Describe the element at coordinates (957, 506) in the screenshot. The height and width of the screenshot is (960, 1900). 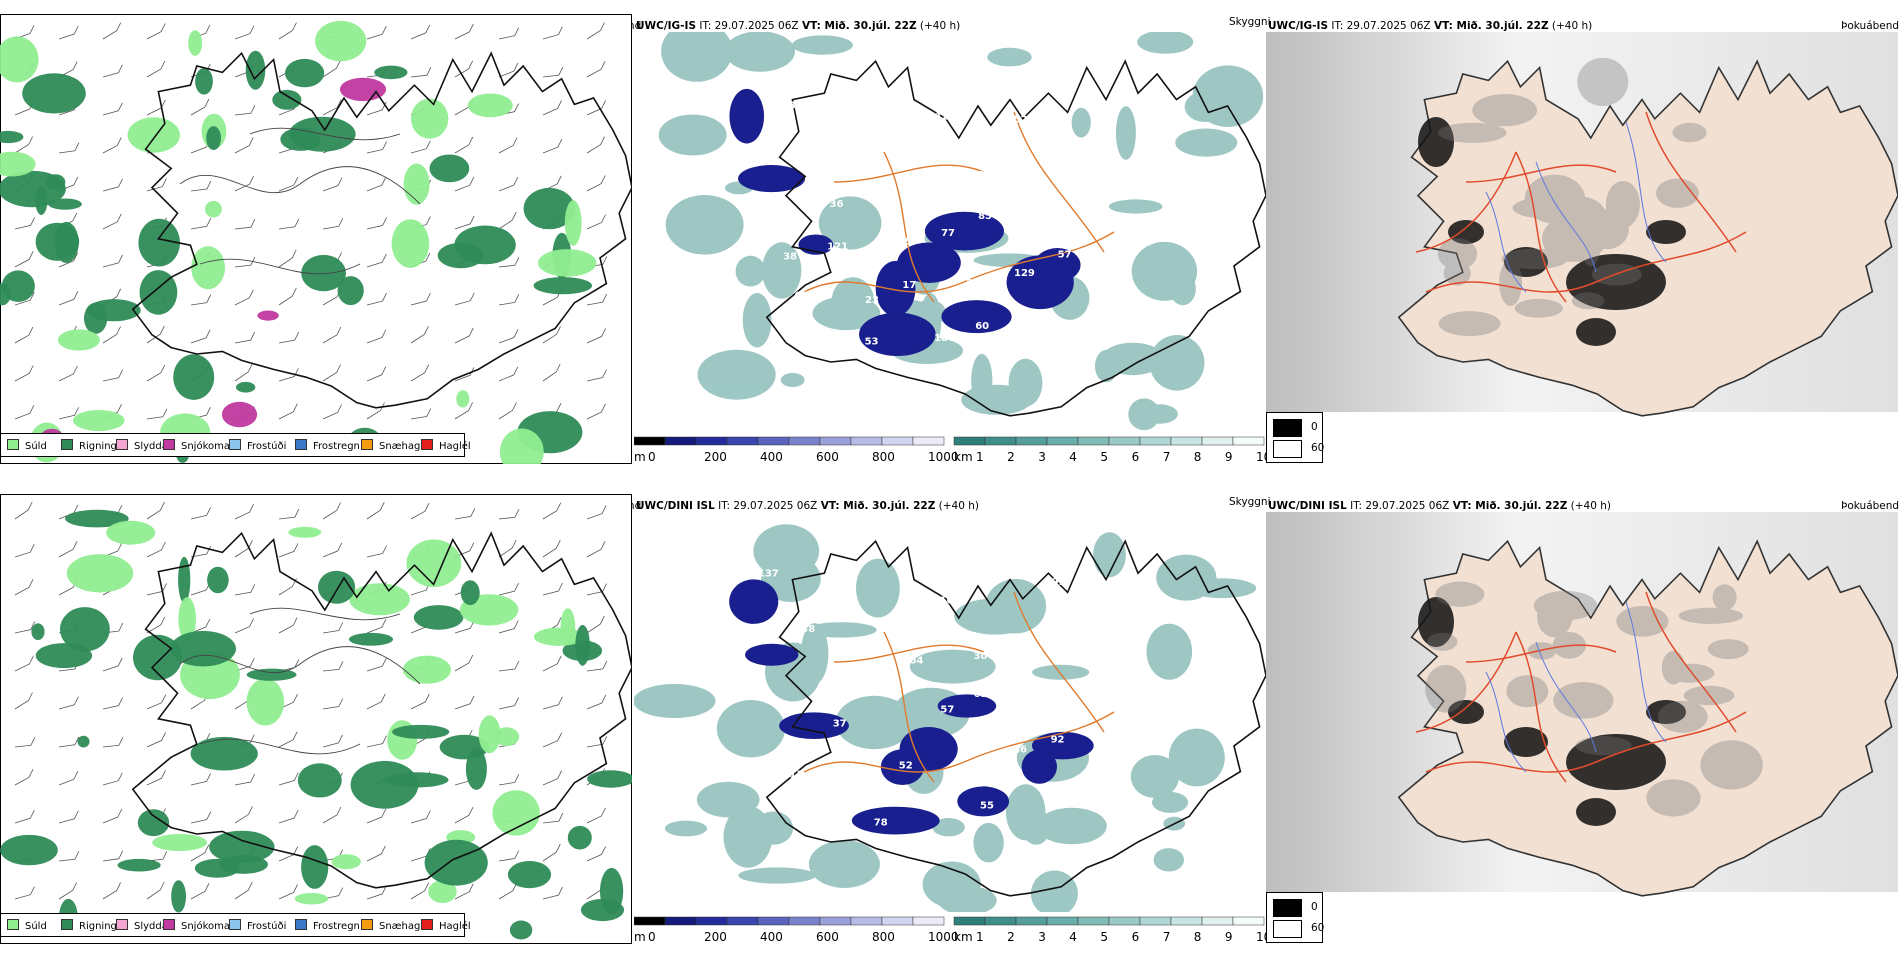
I see `lead-time: (+40 h)` at that location.